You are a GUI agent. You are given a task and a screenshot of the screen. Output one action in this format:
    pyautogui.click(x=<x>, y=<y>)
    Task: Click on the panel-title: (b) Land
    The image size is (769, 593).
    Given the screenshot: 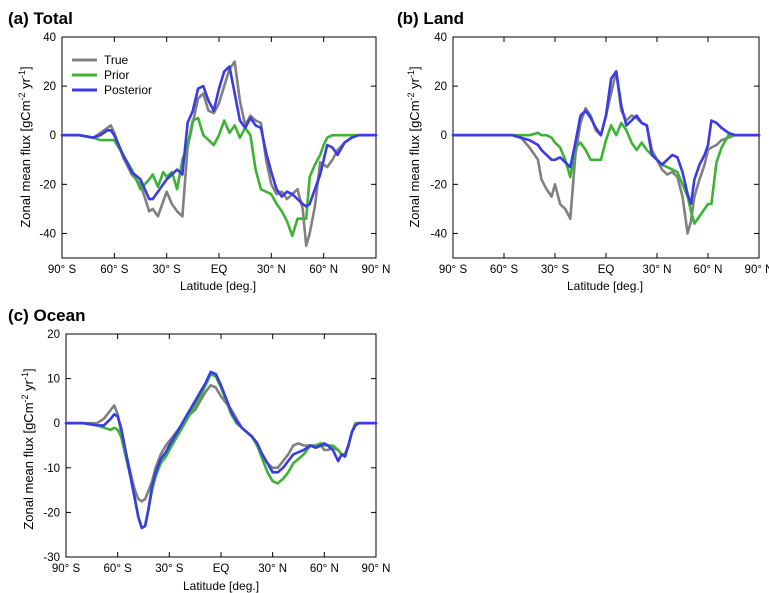 What is the action you would take?
    pyautogui.click(x=430, y=18)
    